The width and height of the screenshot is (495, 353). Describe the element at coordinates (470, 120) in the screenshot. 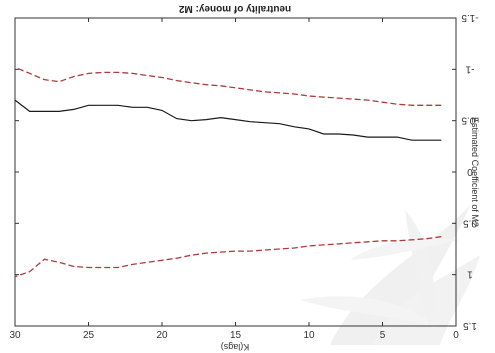

I see `y-tick-label: -0.5` at that location.